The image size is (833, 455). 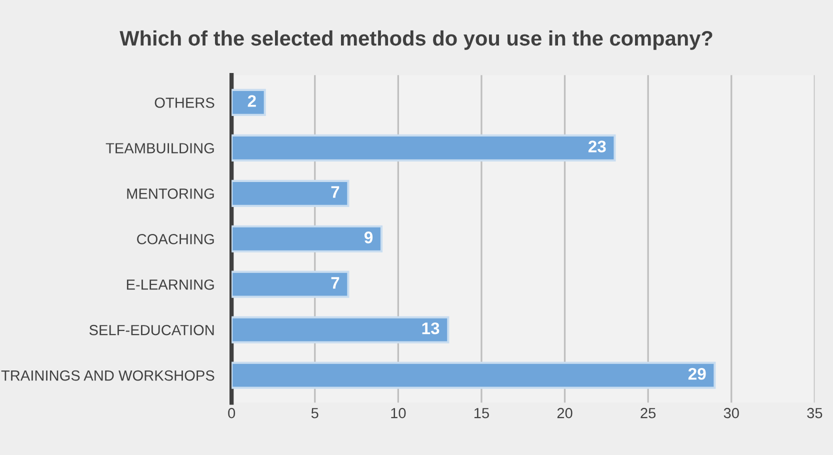 I want to click on y-tick-label: SELF-EDUCATION, so click(x=151, y=330).